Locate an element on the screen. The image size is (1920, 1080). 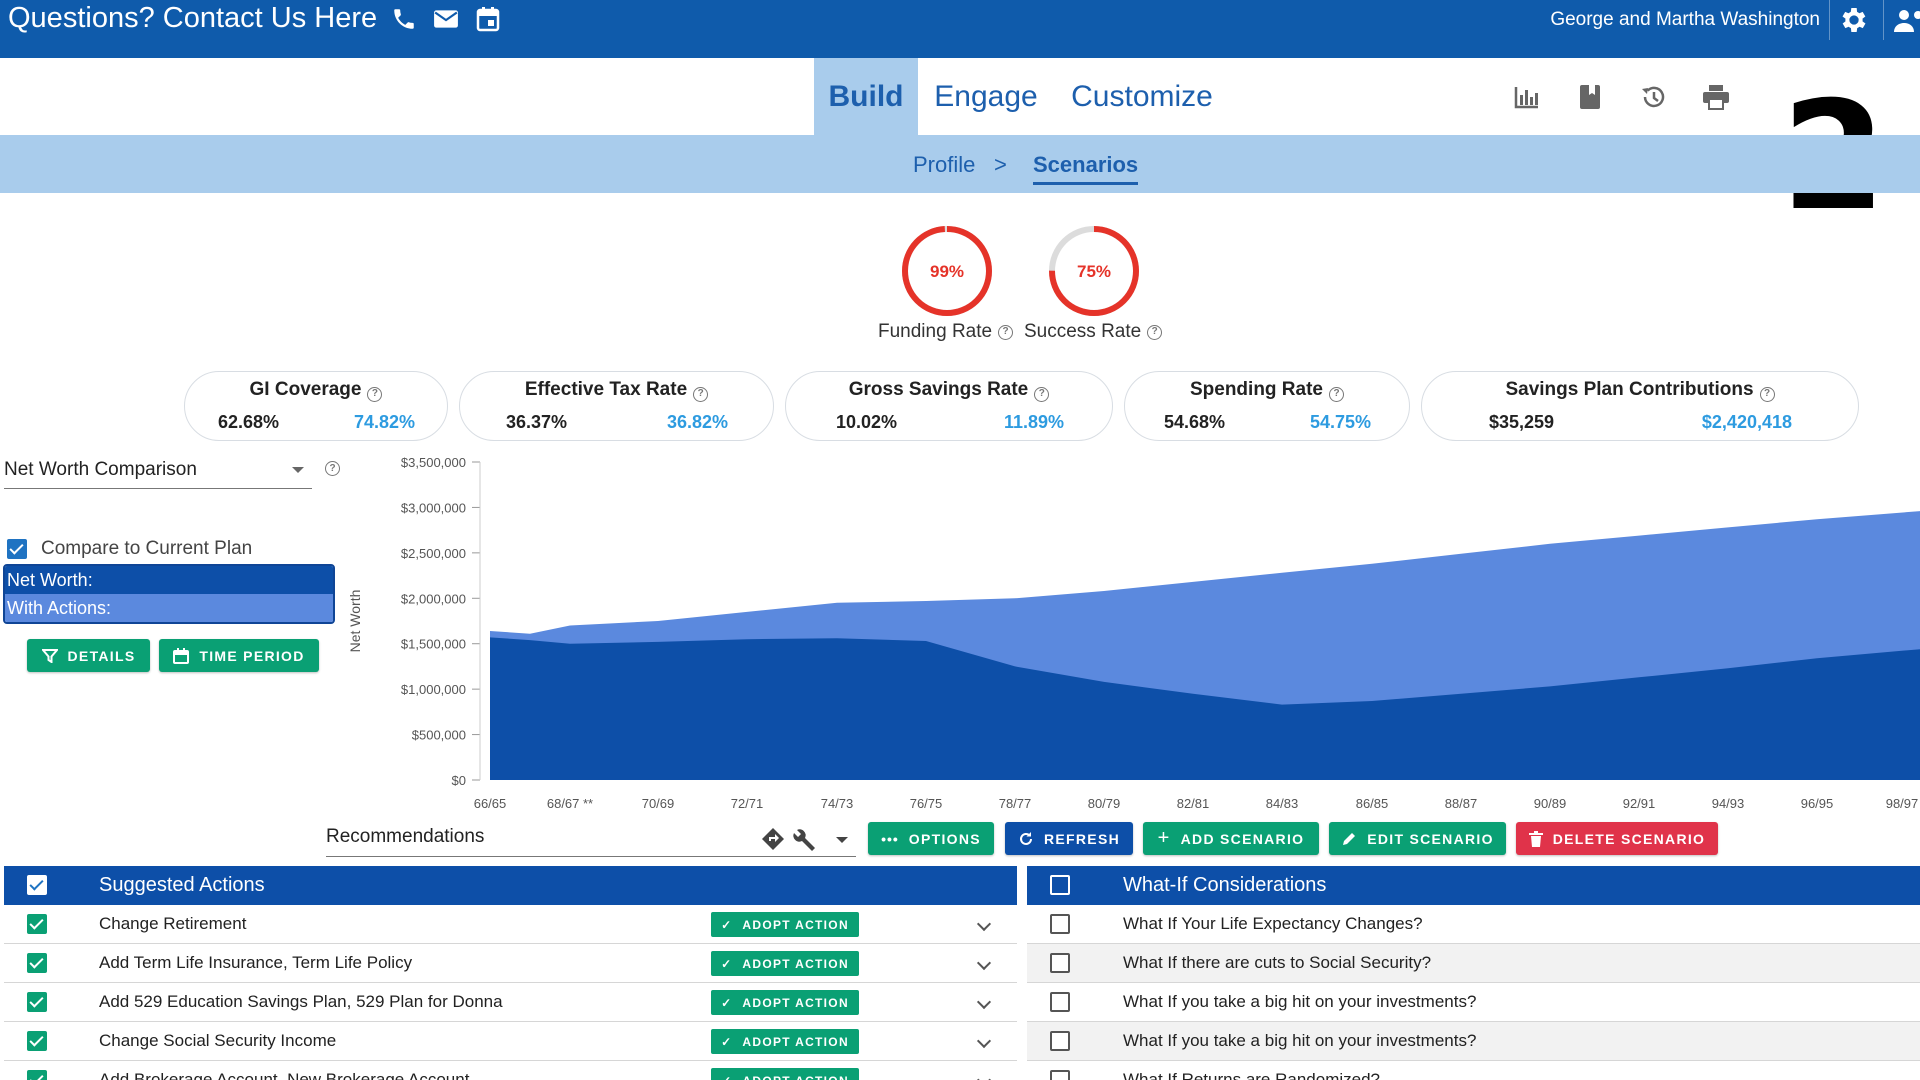
options-button: ••• OPTIONS is located at coordinates (931, 838).